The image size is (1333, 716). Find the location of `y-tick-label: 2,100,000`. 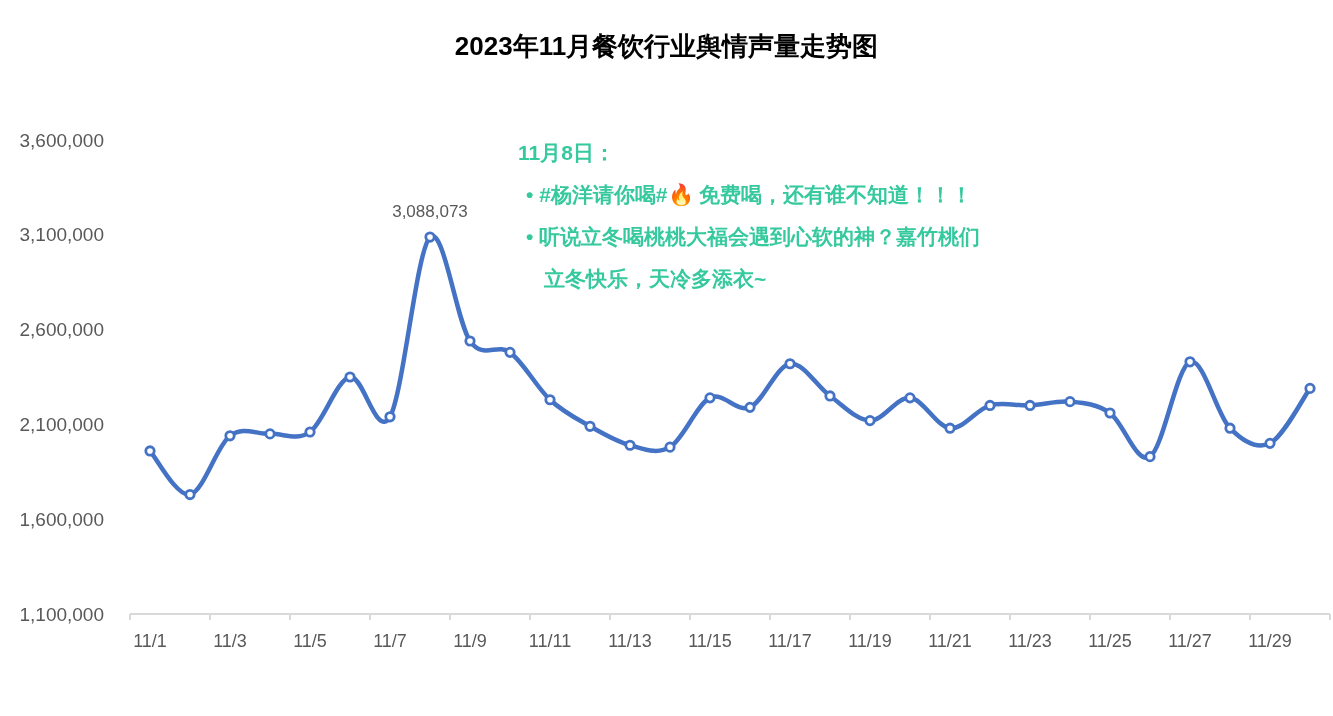

y-tick-label: 2,100,000 is located at coordinates (61, 424).